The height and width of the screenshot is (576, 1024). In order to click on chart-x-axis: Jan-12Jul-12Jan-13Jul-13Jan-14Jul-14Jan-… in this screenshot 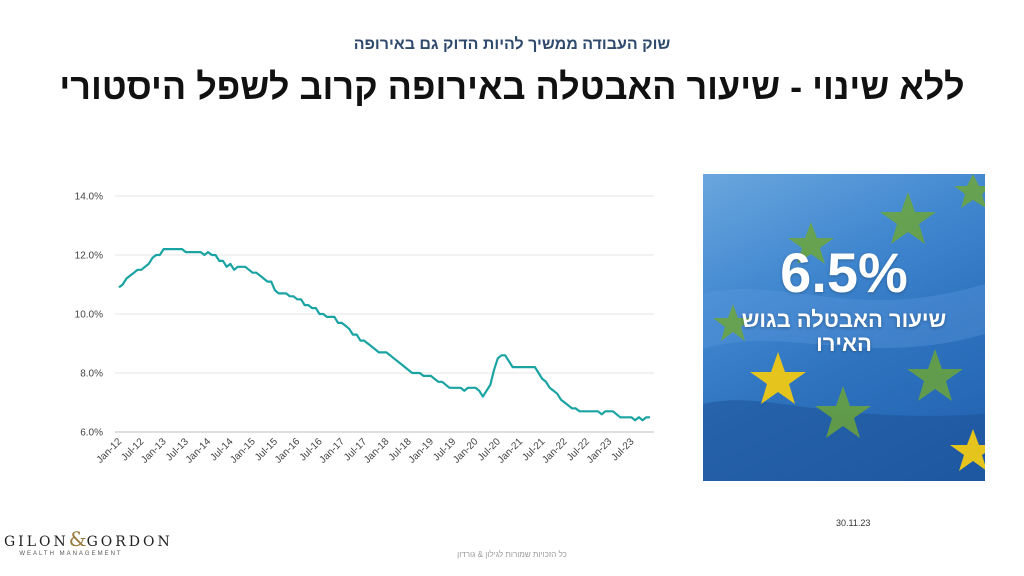, I will do `click(366, 451)`.